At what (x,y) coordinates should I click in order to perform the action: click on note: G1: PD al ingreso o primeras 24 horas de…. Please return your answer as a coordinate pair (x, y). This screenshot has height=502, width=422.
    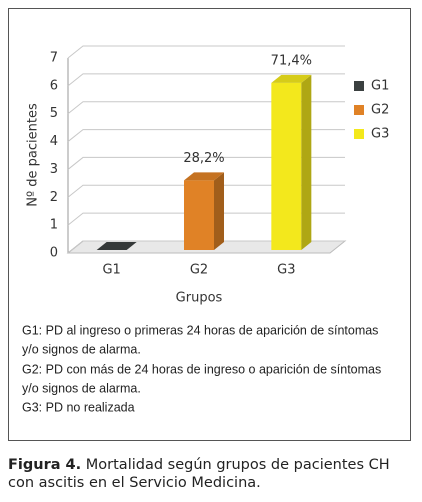
    Looking at the image, I should click on (200, 330).